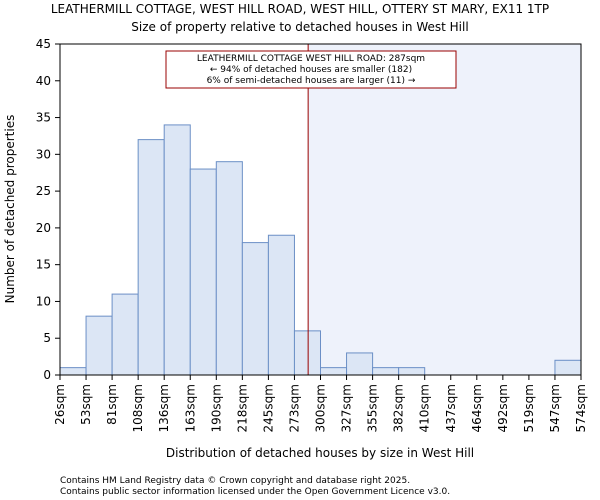 This screenshot has height=500, width=600. Describe the element at coordinates (216, 408) in the screenshot. I see `x-tick-label: 190sqm` at that location.